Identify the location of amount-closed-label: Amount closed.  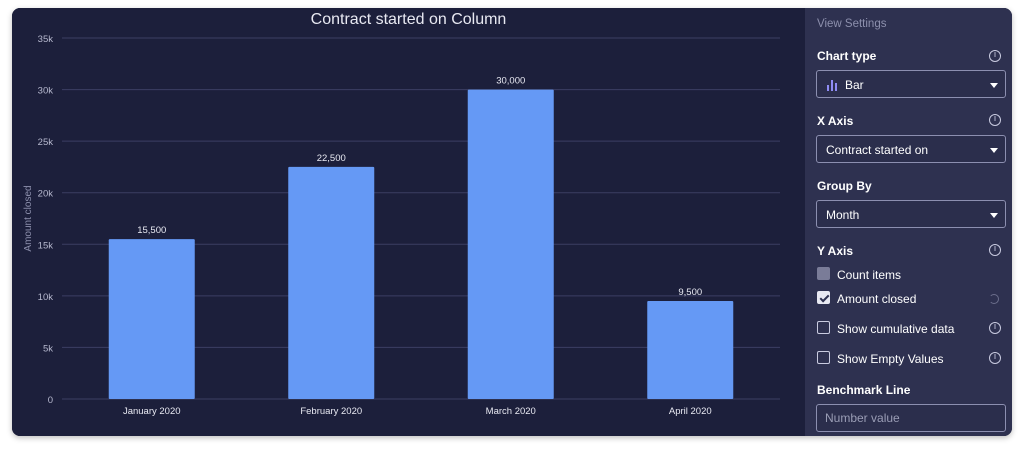
(877, 299).